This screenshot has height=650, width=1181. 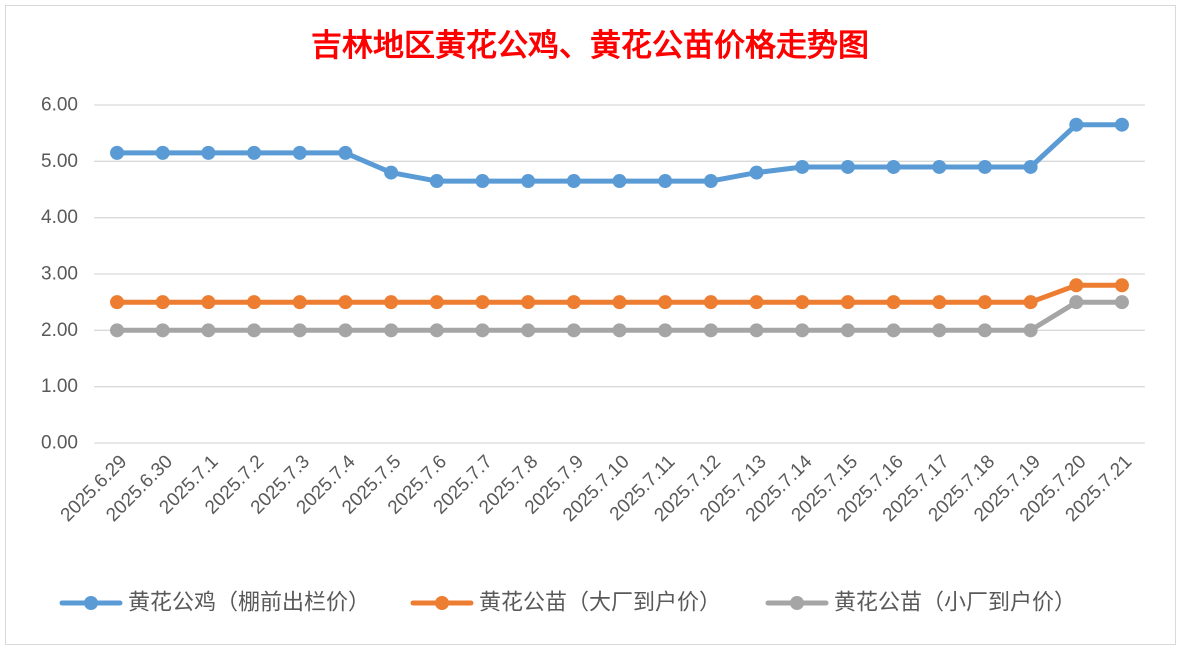 I want to click on y-tick-label: 1.00, so click(x=59, y=386).